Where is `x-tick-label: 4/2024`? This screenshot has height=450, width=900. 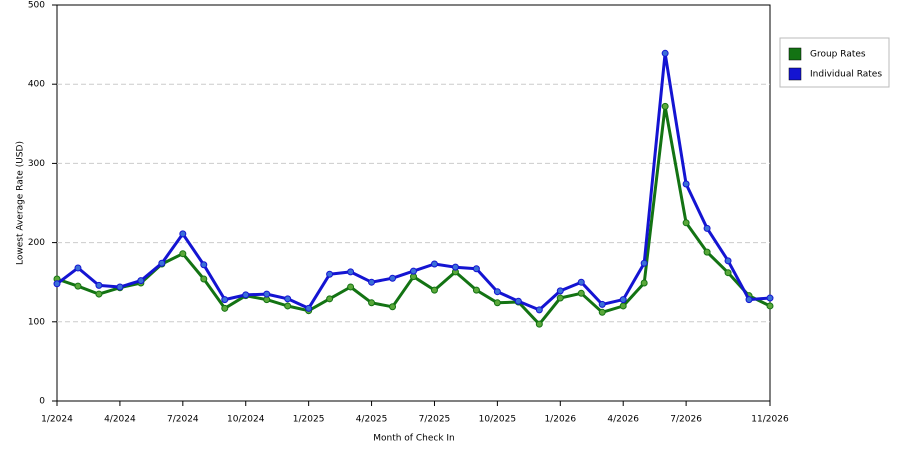
x-tick-label: 4/2024 is located at coordinates (120, 420).